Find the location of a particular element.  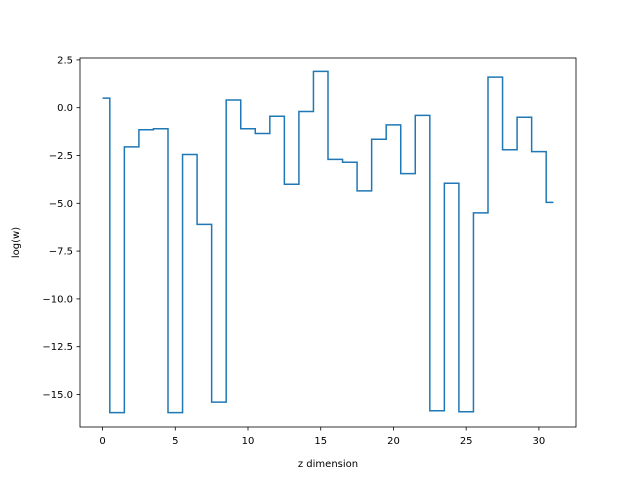

x-tick-label: 30 is located at coordinates (539, 441).